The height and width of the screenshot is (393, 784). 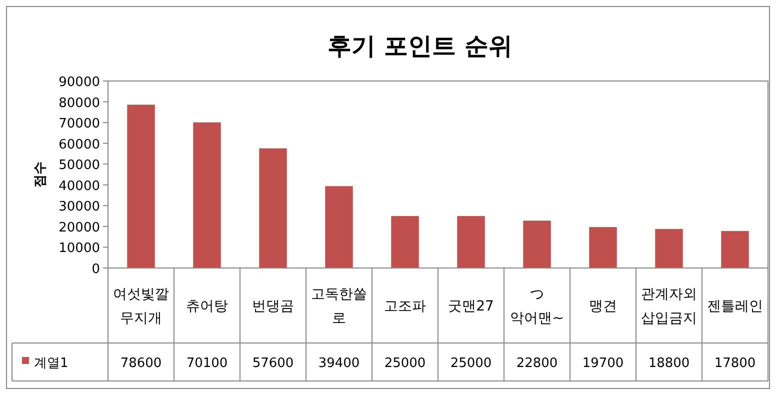 What do you see at coordinates (141, 306) in the screenshot?
I see `x-tick-label: 여섯빛깔무지개` at bounding box center [141, 306].